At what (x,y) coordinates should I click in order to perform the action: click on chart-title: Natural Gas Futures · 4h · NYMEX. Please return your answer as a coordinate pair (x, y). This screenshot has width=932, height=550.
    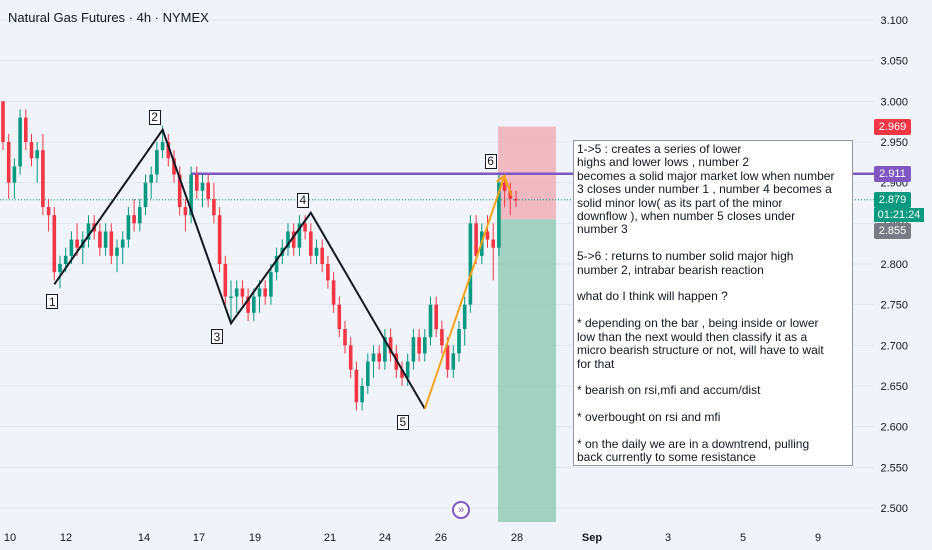
    Looking at the image, I should click on (108, 17).